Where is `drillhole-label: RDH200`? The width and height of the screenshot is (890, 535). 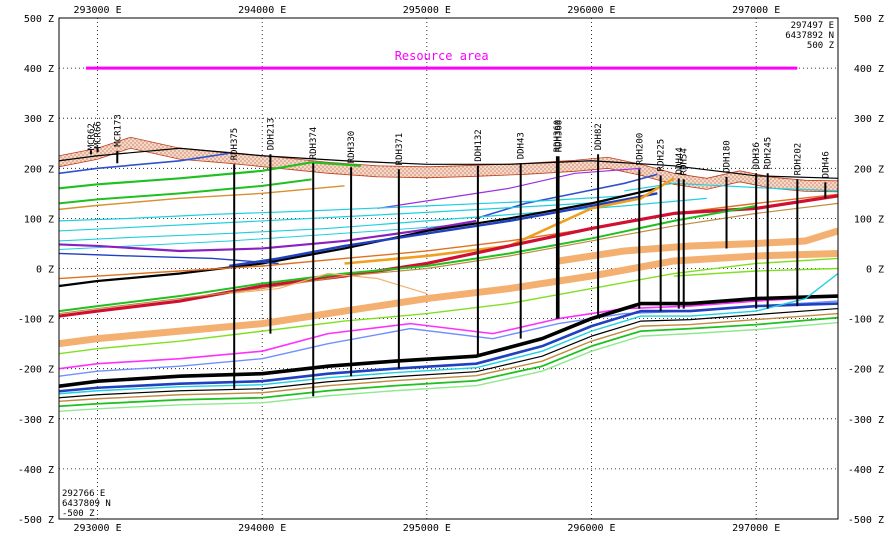 drillhole-label: RDH200 is located at coordinates (640, 149).